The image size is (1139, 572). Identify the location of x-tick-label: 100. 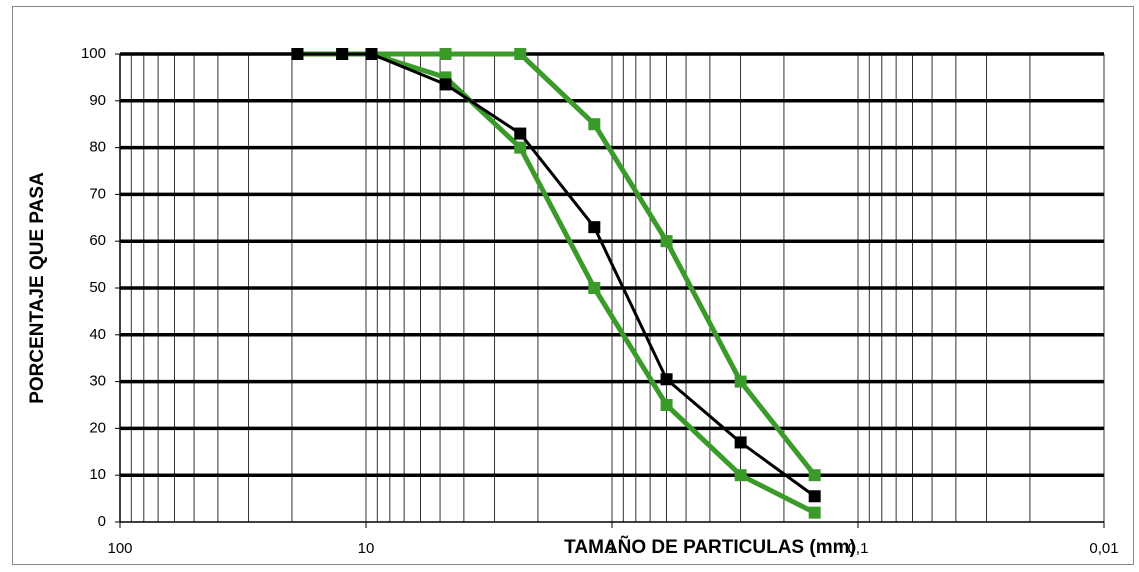
(119, 548).